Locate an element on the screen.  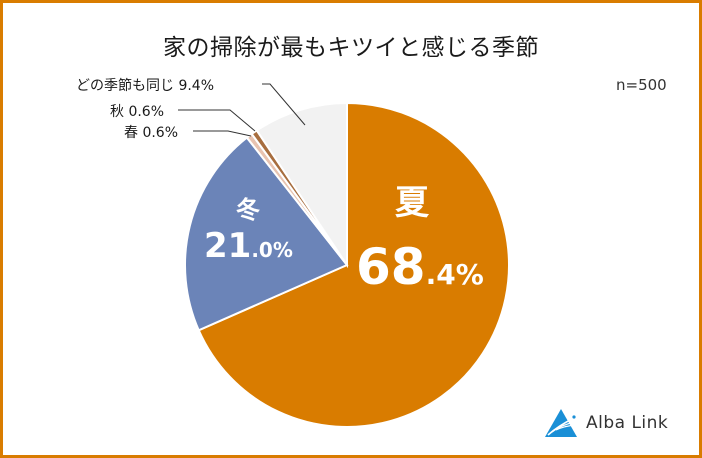
callout-autumn: 秋 0.6% is located at coordinates (137, 112).